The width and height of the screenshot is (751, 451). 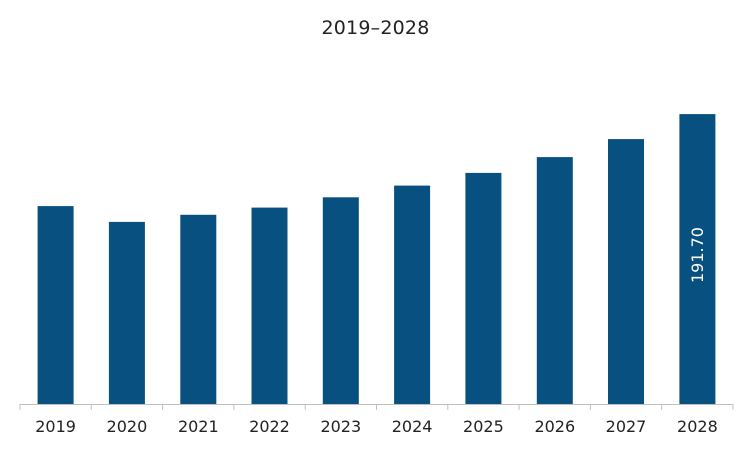 What do you see at coordinates (697, 426) in the screenshot?
I see `x-tick-label-2028: 2028` at bounding box center [697, 426].